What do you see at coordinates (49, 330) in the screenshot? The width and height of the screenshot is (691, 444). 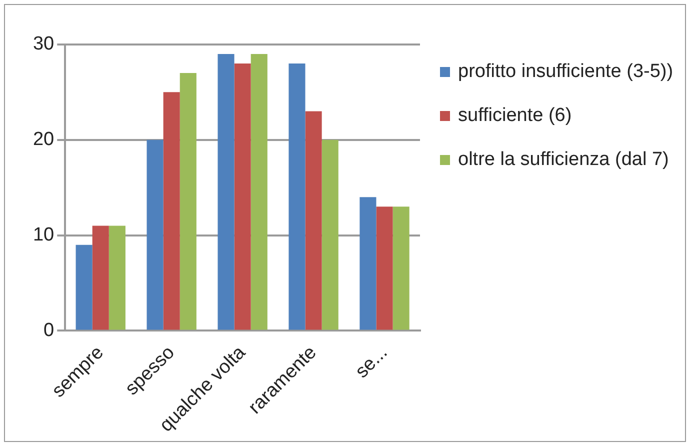 I see `y-tick-label: 0` at bounding box center [49, 330].